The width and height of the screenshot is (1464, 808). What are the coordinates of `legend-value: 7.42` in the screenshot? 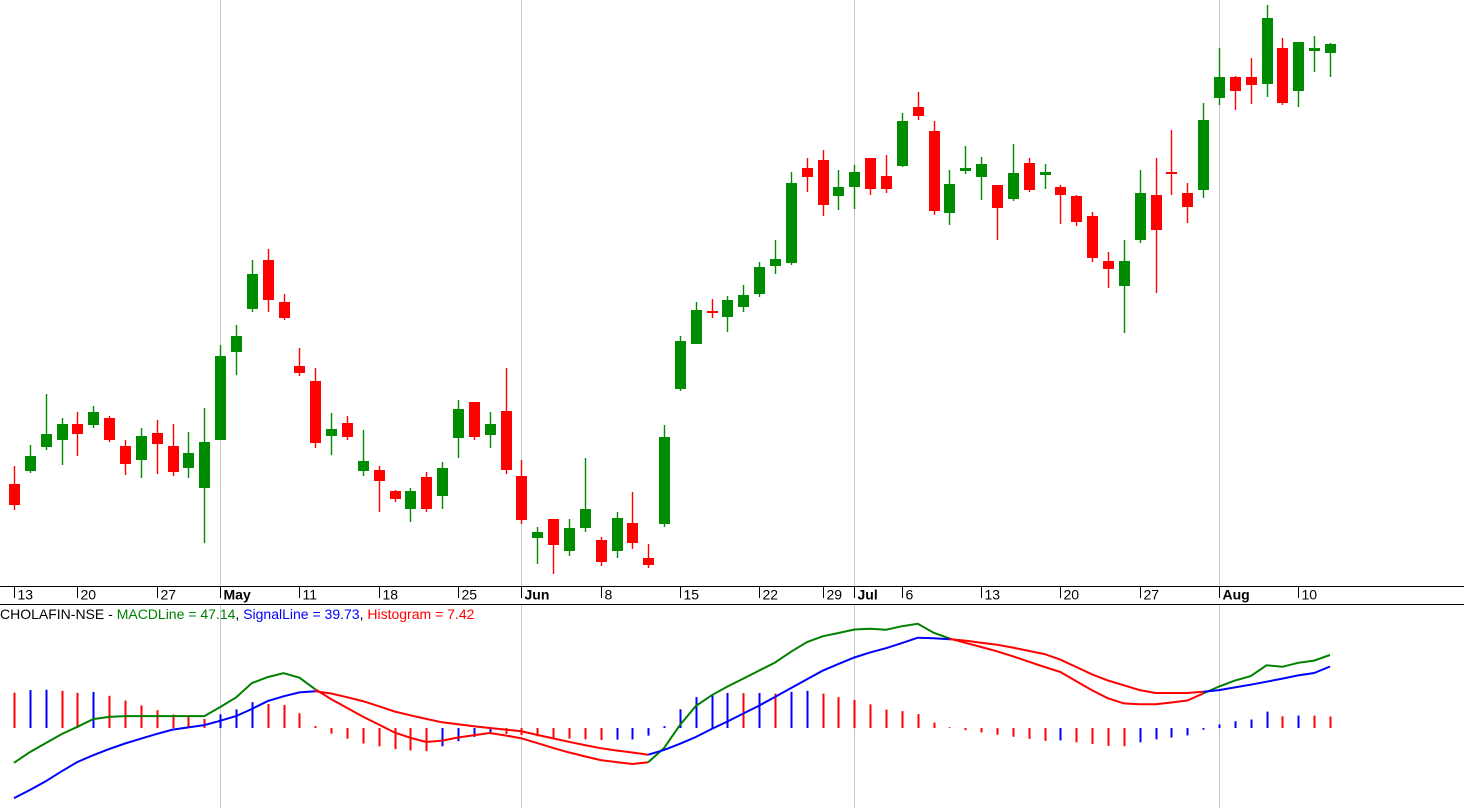 It's located at (452, 614).